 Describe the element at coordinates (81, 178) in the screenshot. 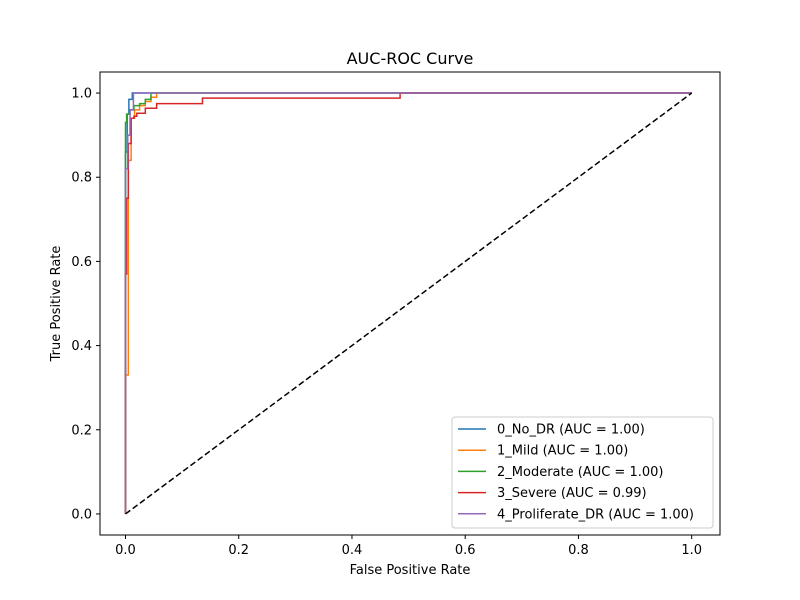

I see `y-tick-label: 0.8` at that location.